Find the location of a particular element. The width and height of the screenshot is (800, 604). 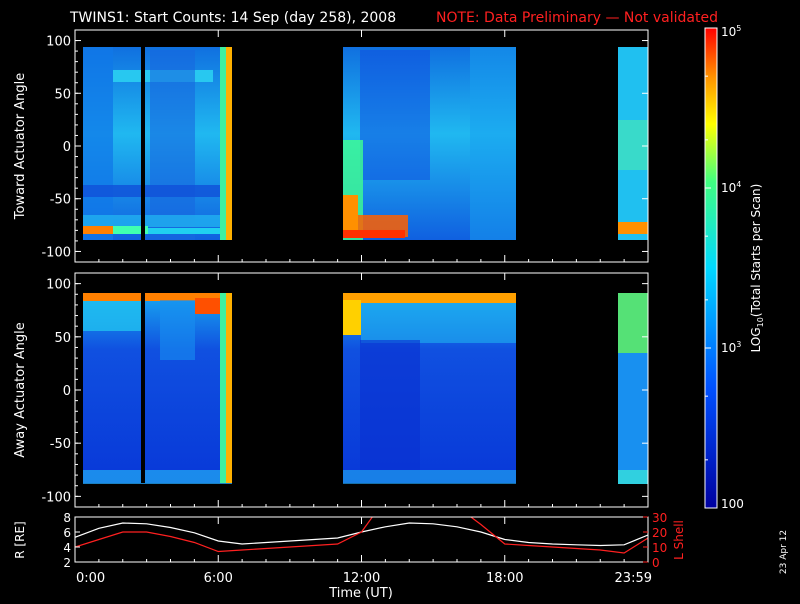

colorbar-tick-label: 10³ is located at coordinates (731, 347).